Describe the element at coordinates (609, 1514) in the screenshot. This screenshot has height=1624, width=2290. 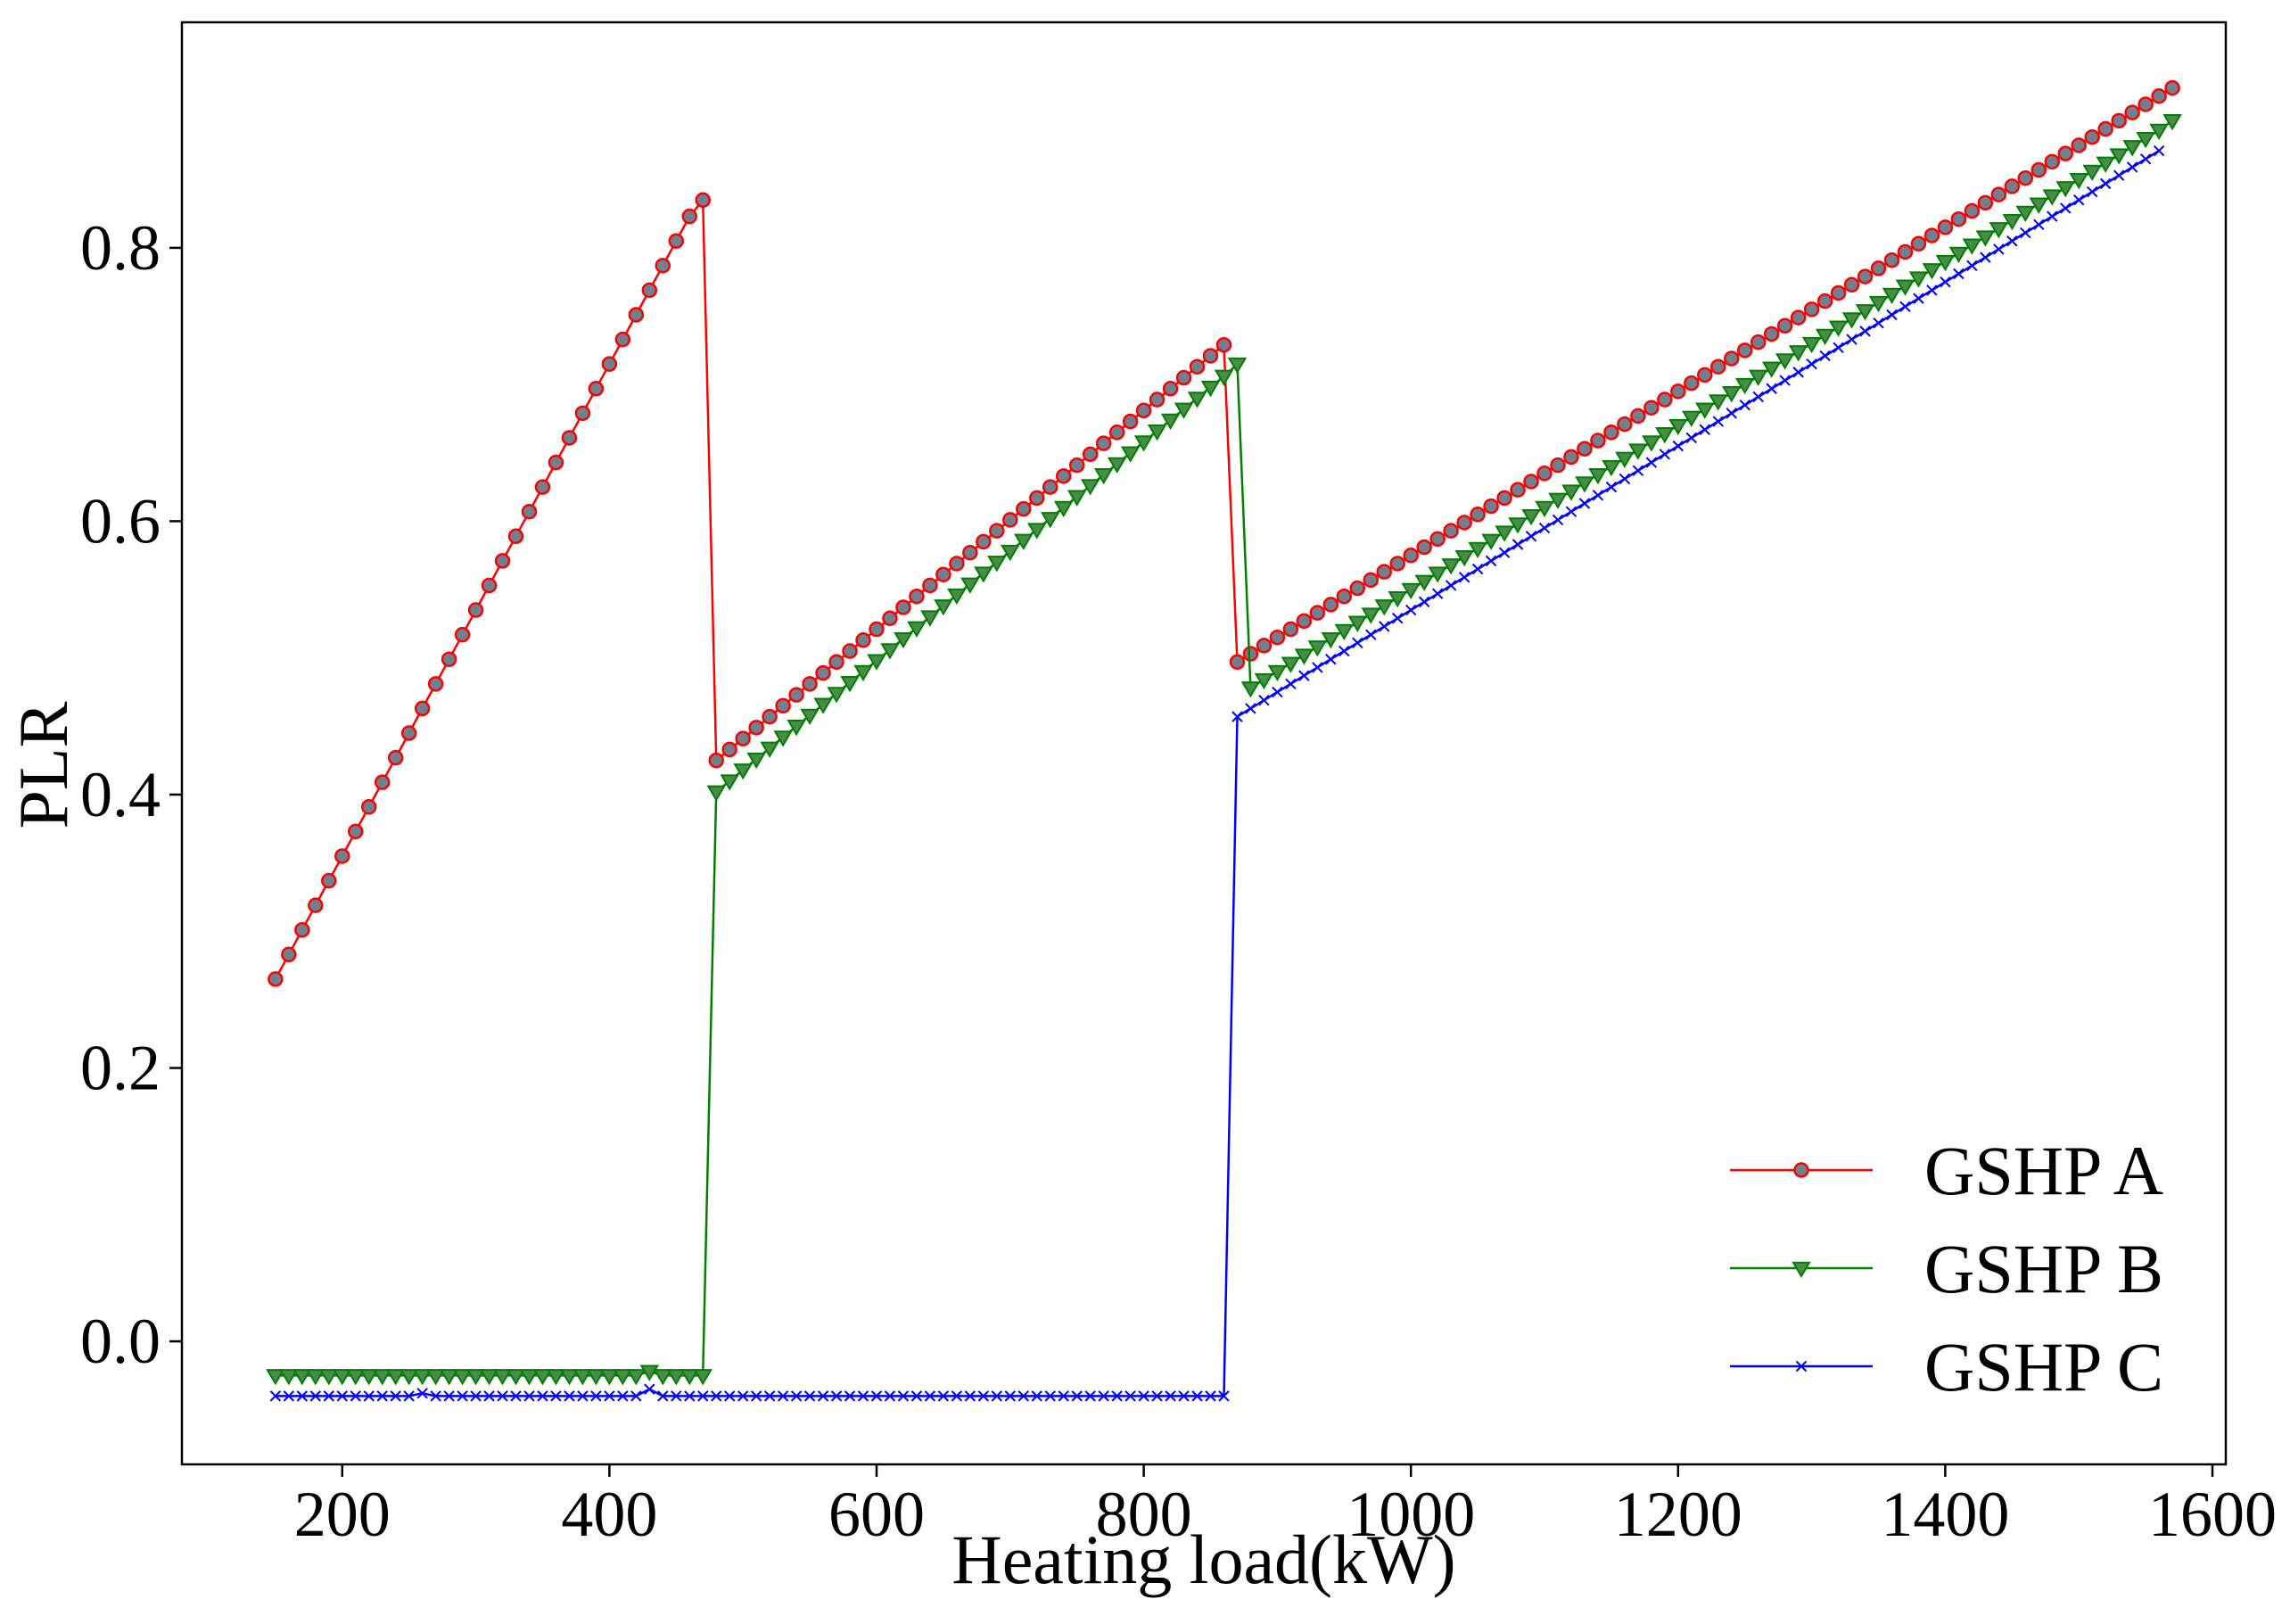
I see `x-tick-label: 400` at that location.